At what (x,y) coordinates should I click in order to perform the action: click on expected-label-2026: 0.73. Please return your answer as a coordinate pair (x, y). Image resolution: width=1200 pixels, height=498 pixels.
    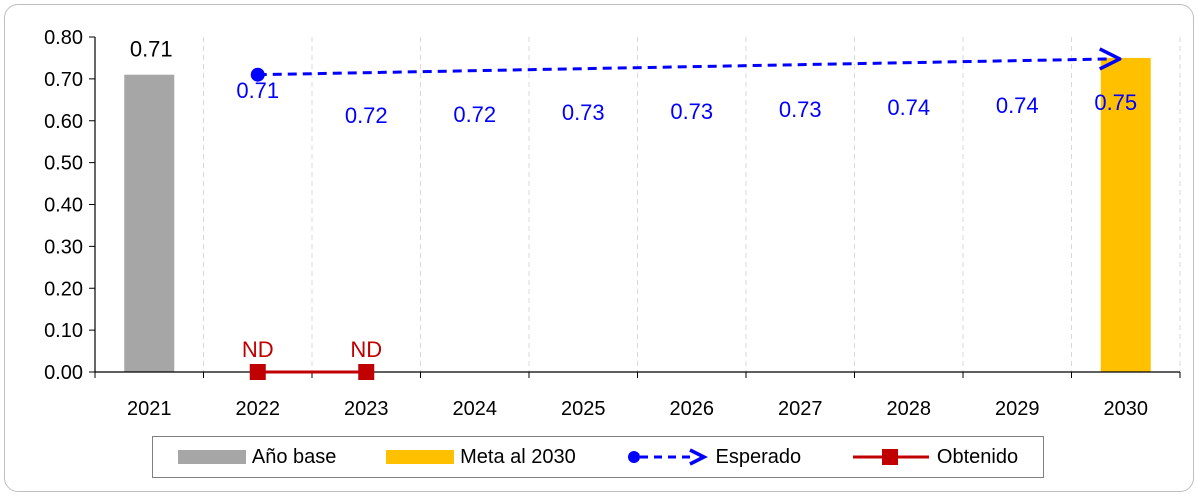
    Looking at the image, I should click on (691, 111).